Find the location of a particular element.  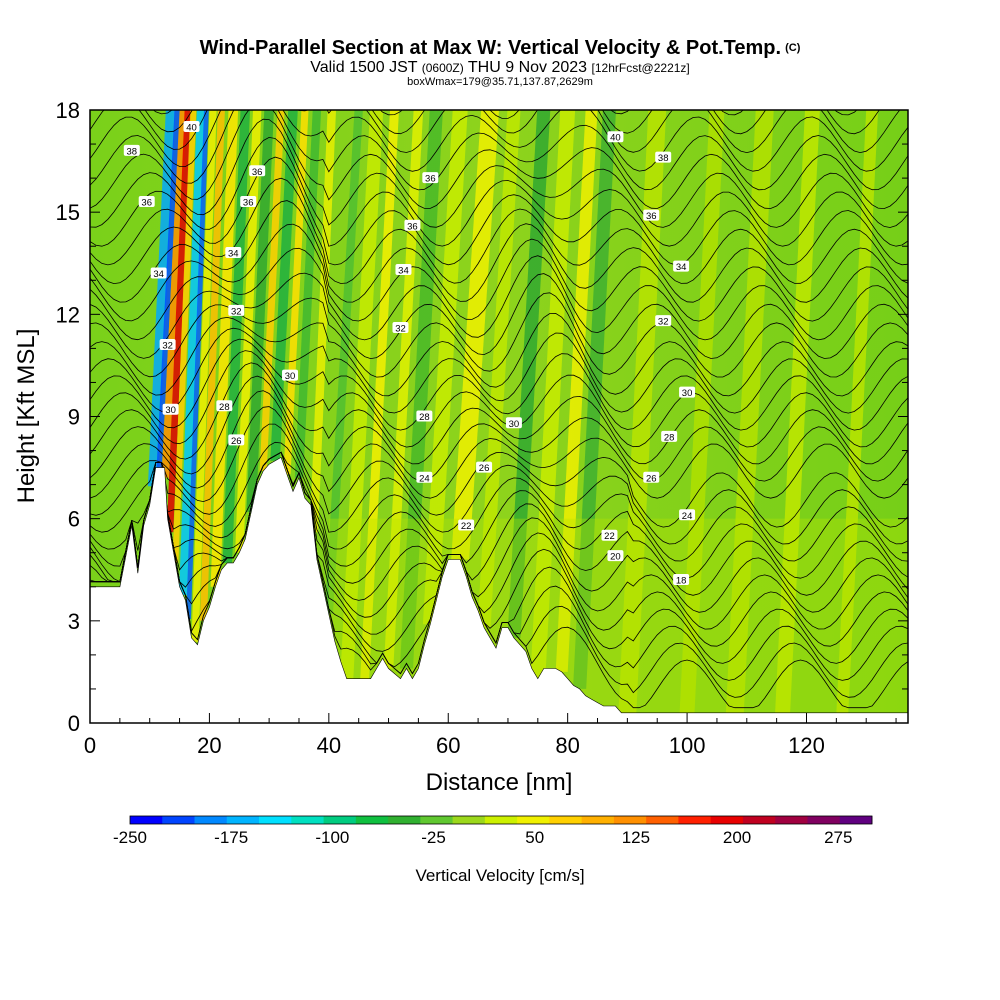

x-tick-label: 60 is located at coordinates (448, 745).